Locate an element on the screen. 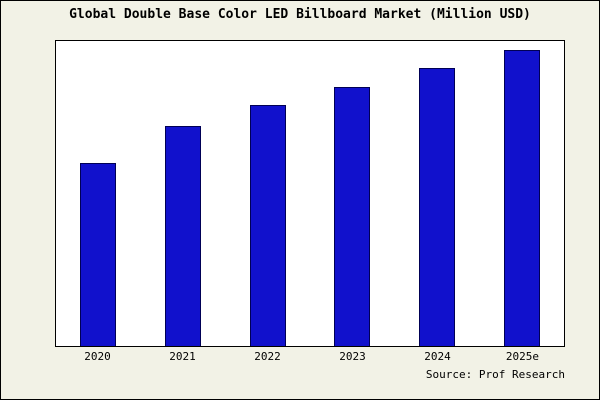 The width and height of the screenshot is (600, 400). bar-2024 is located at coordinates (436, 207).